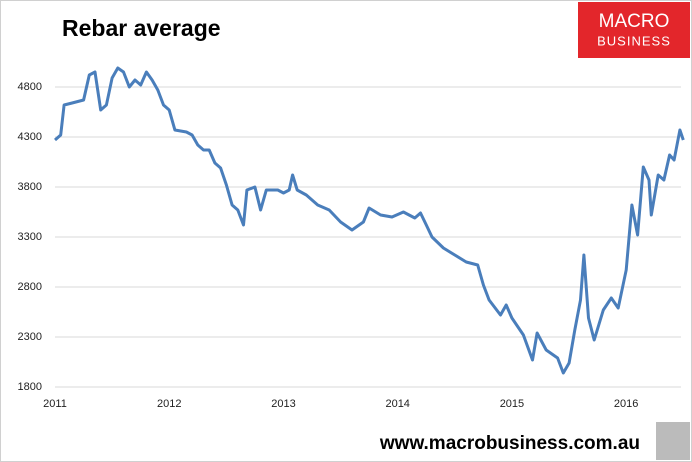 Image resolution: width=692 pixels, height=462 pixels. I want to click on chart-title: Rebar average, so click(141, 28).